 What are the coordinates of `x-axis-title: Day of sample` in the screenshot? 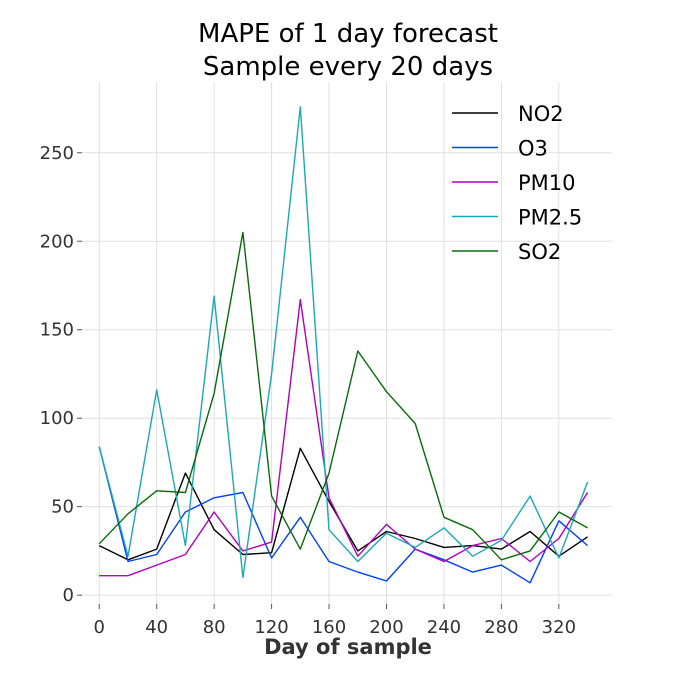 It's located at (348, 647).